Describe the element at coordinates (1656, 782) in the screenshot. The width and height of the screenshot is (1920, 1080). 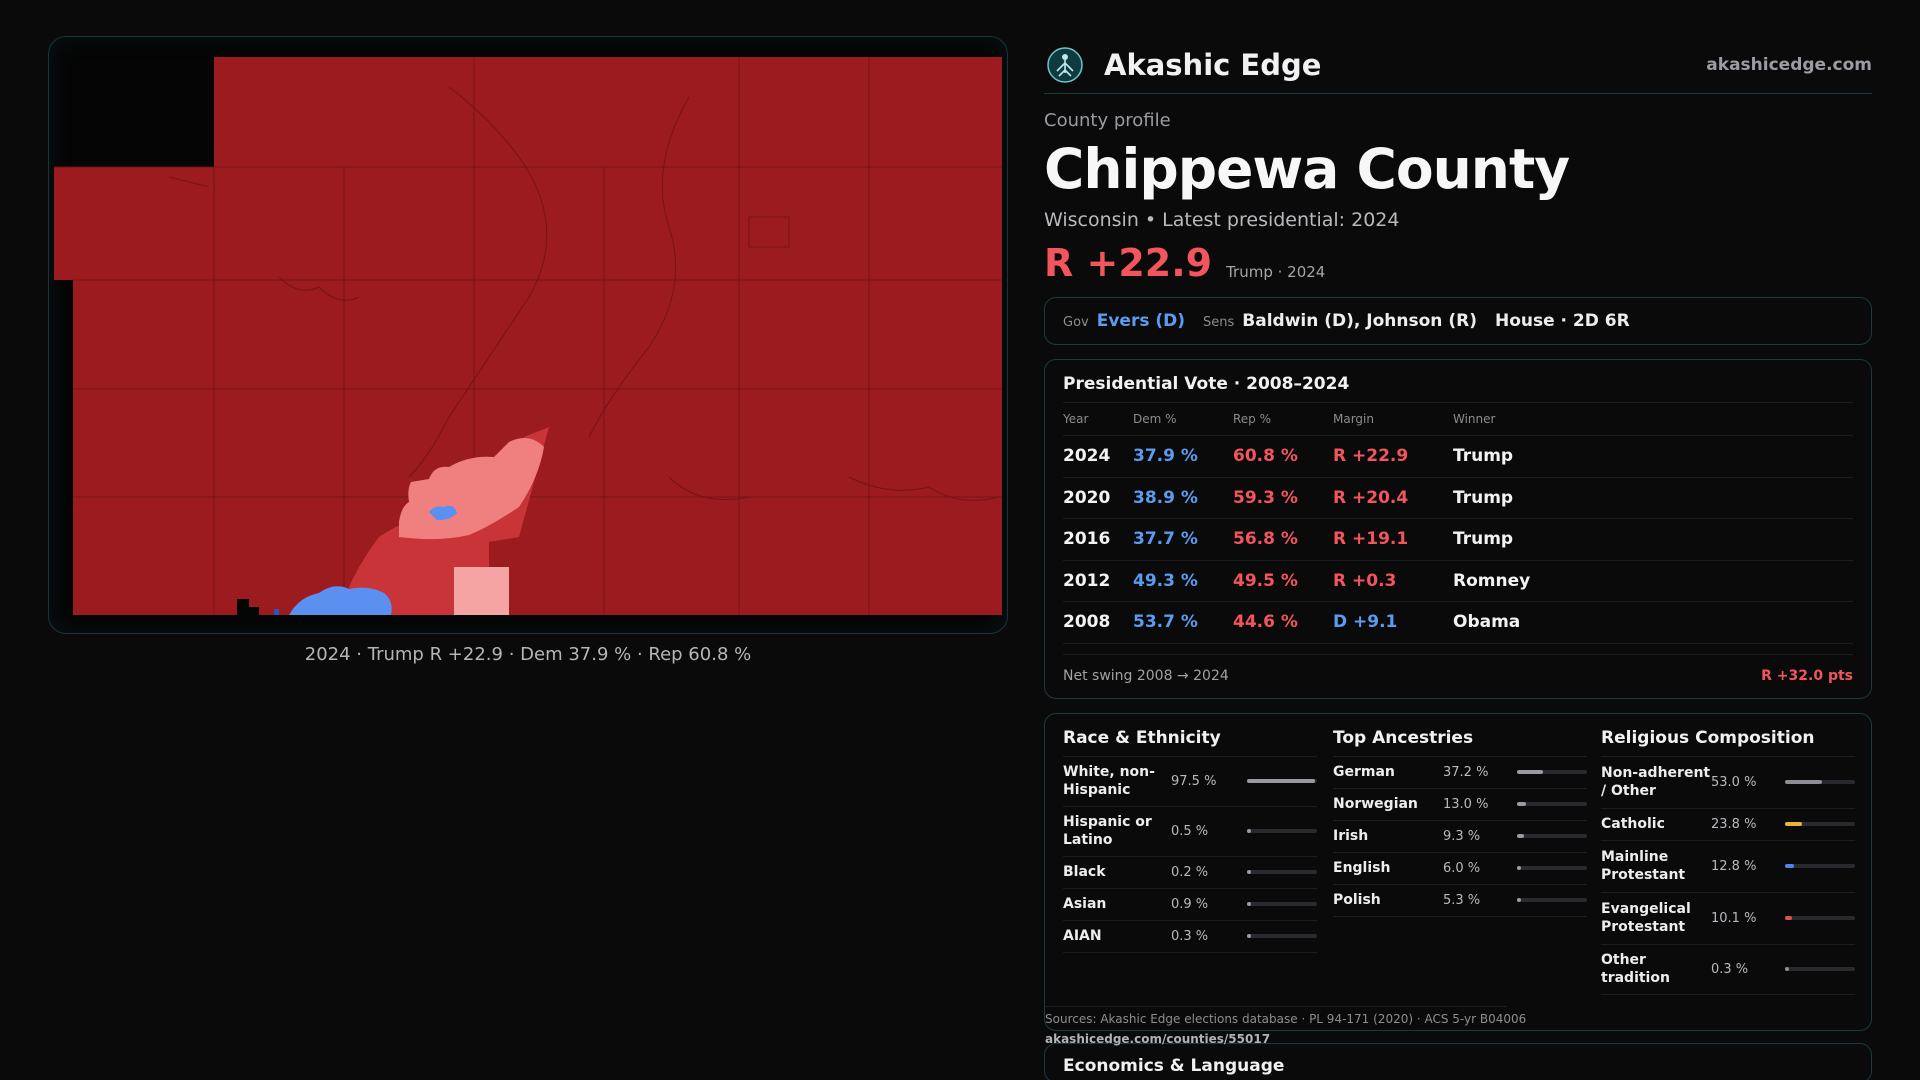
I see `item-label: Non-adherent / Other` at that location.